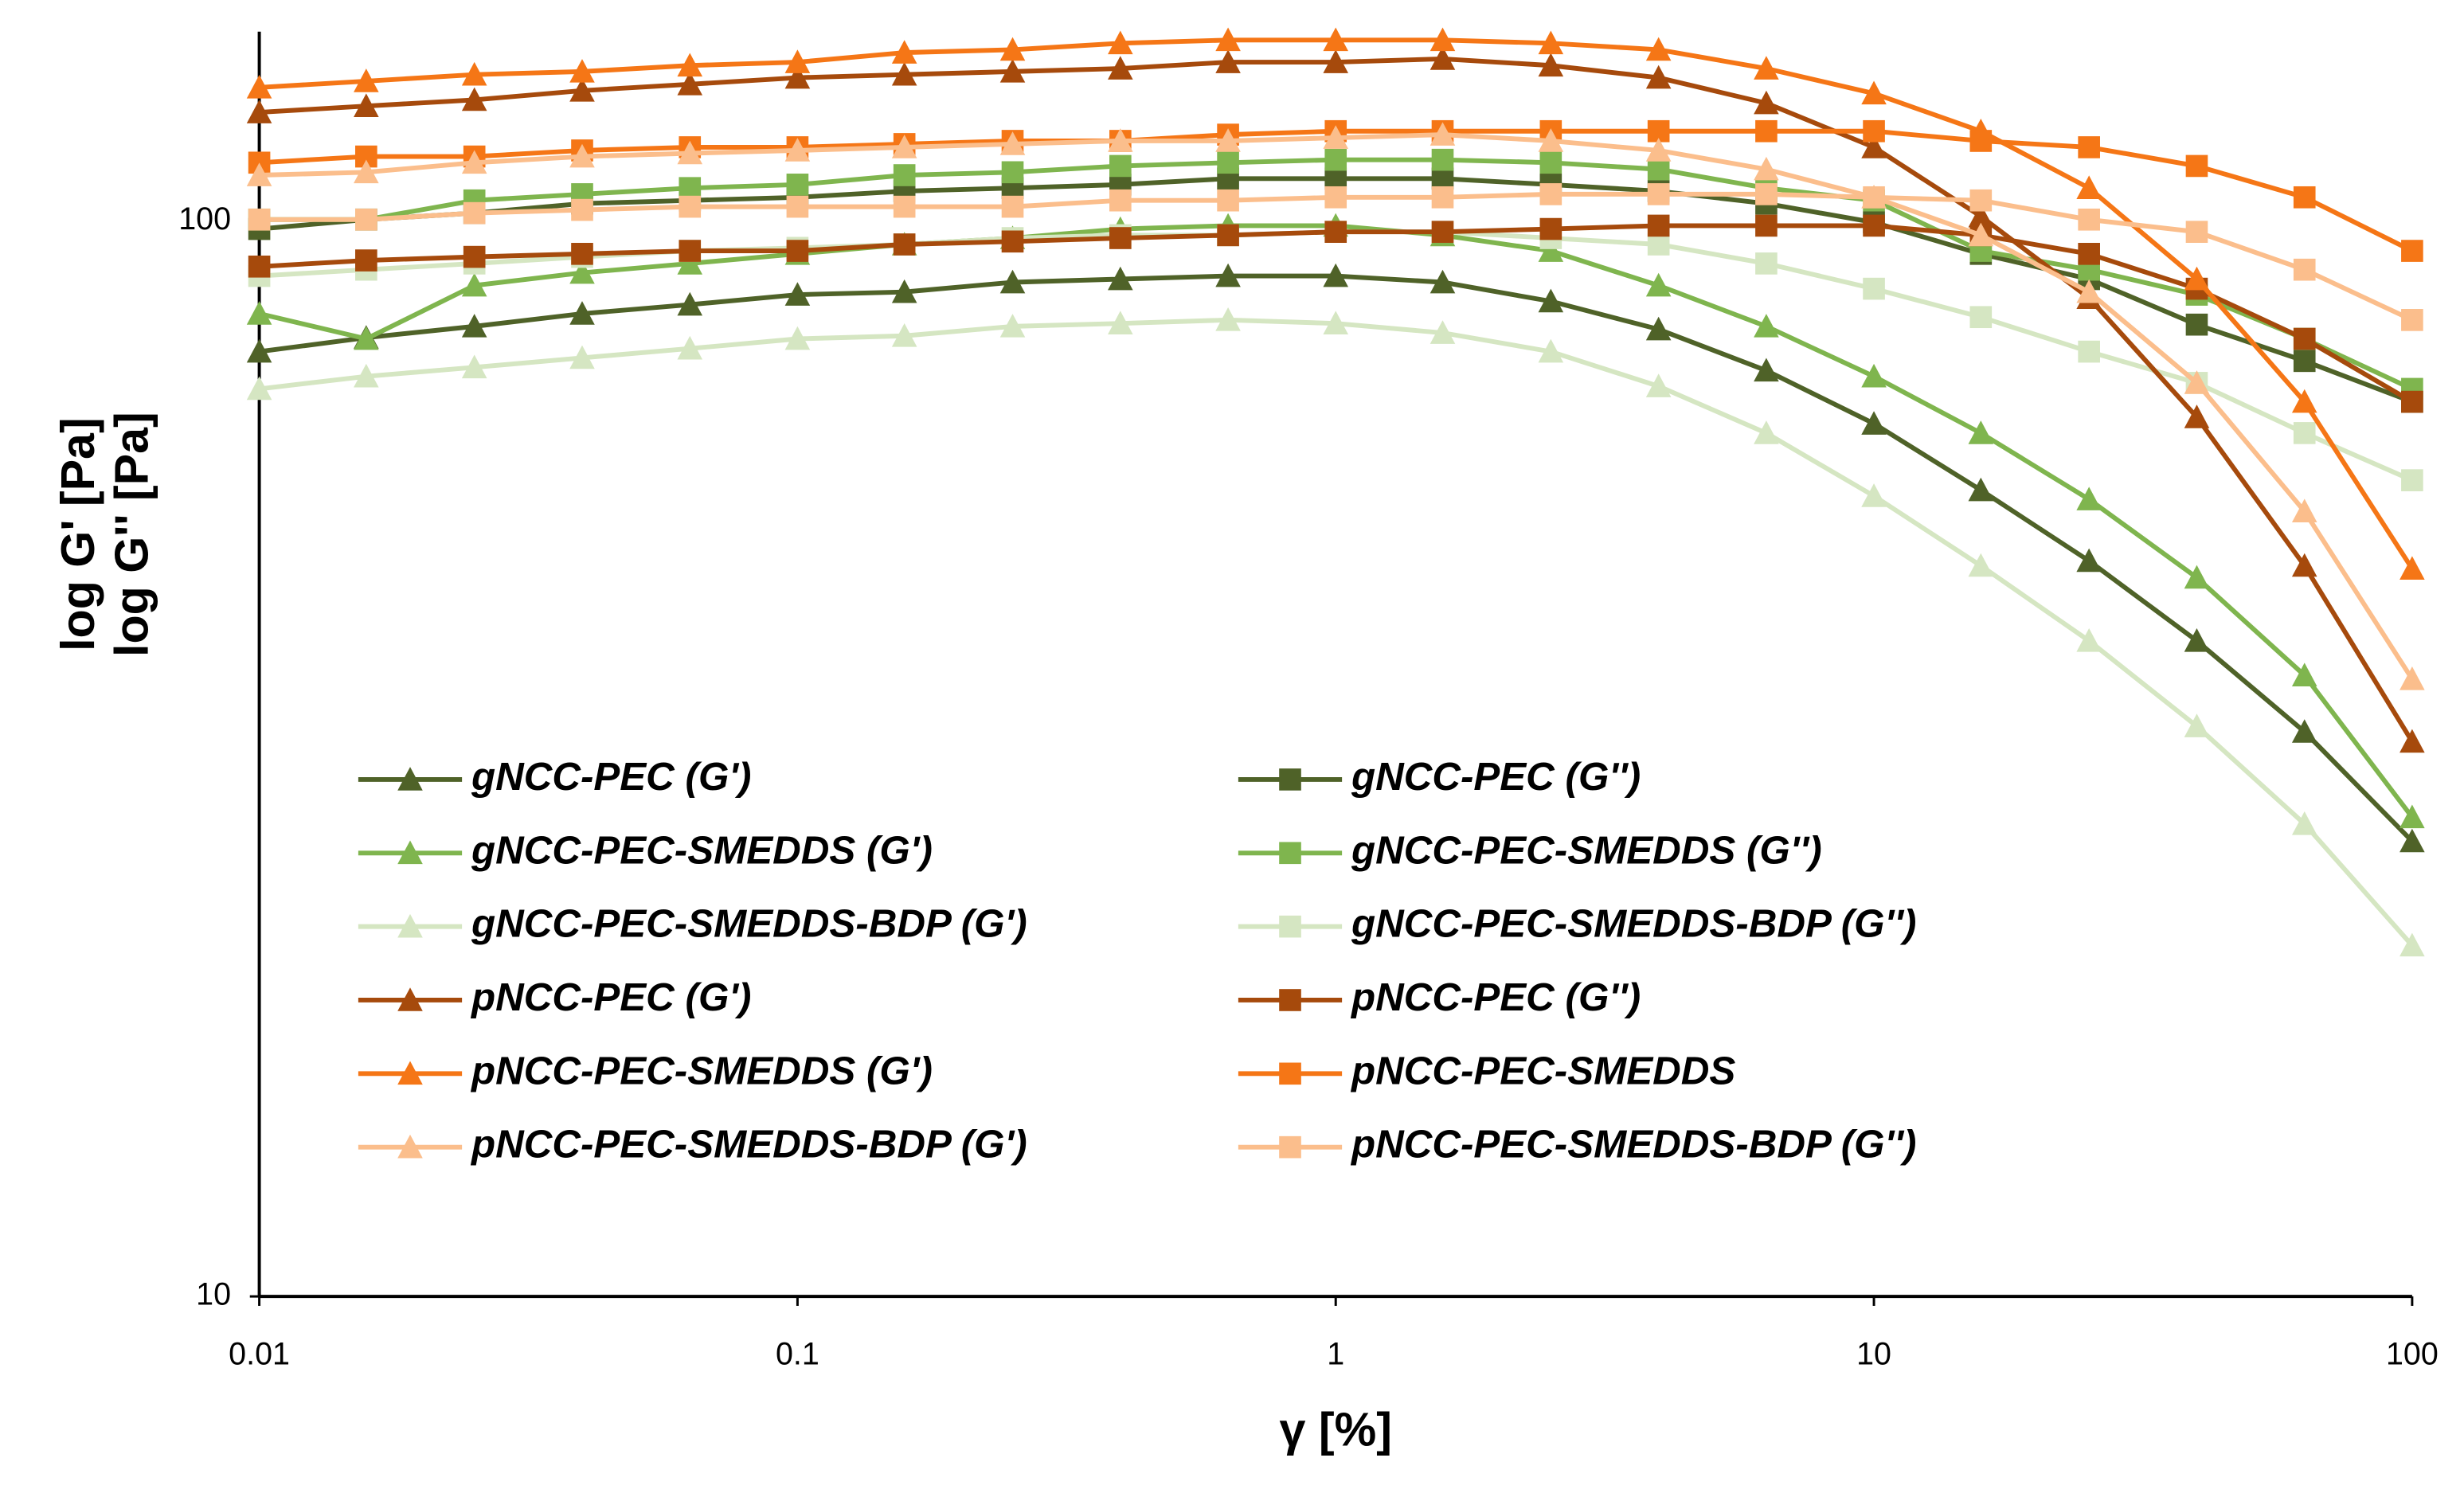 The image size is (2464, 1493). Describe the element at coordinates (259, 1354) in the screenshot. I see `x-tick-label: 0.01` at that location.